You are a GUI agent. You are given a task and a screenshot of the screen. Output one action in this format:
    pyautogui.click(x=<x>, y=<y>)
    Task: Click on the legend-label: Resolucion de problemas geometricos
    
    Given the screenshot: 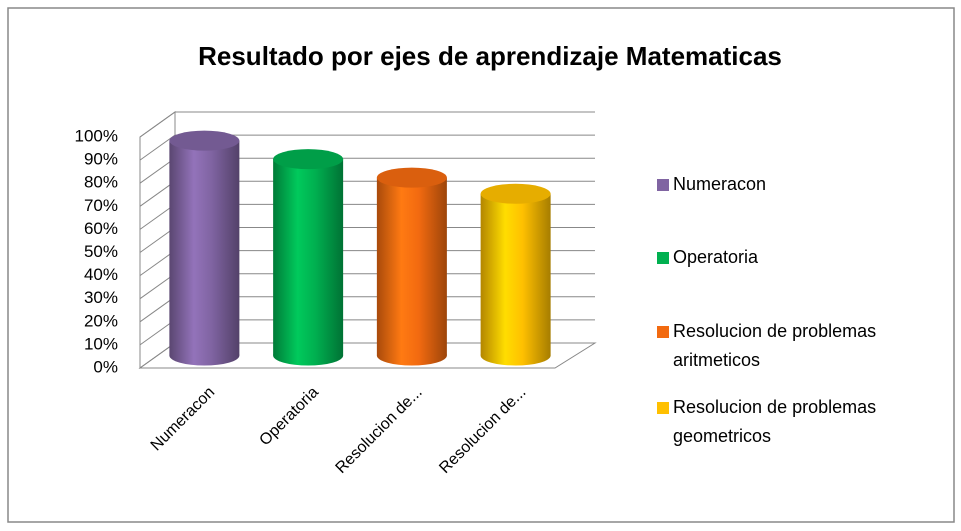 What is the action you would take?
    pyautogui.click(x=775, y=421)
    